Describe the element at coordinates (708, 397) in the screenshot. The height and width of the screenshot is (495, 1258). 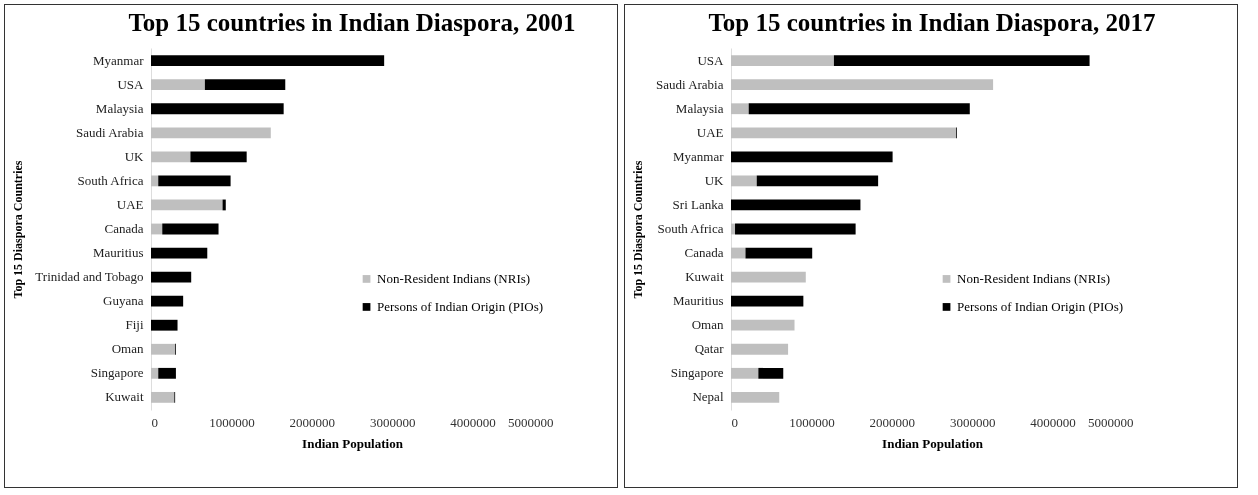
I see `y-tick-label: Nepal` at that location.